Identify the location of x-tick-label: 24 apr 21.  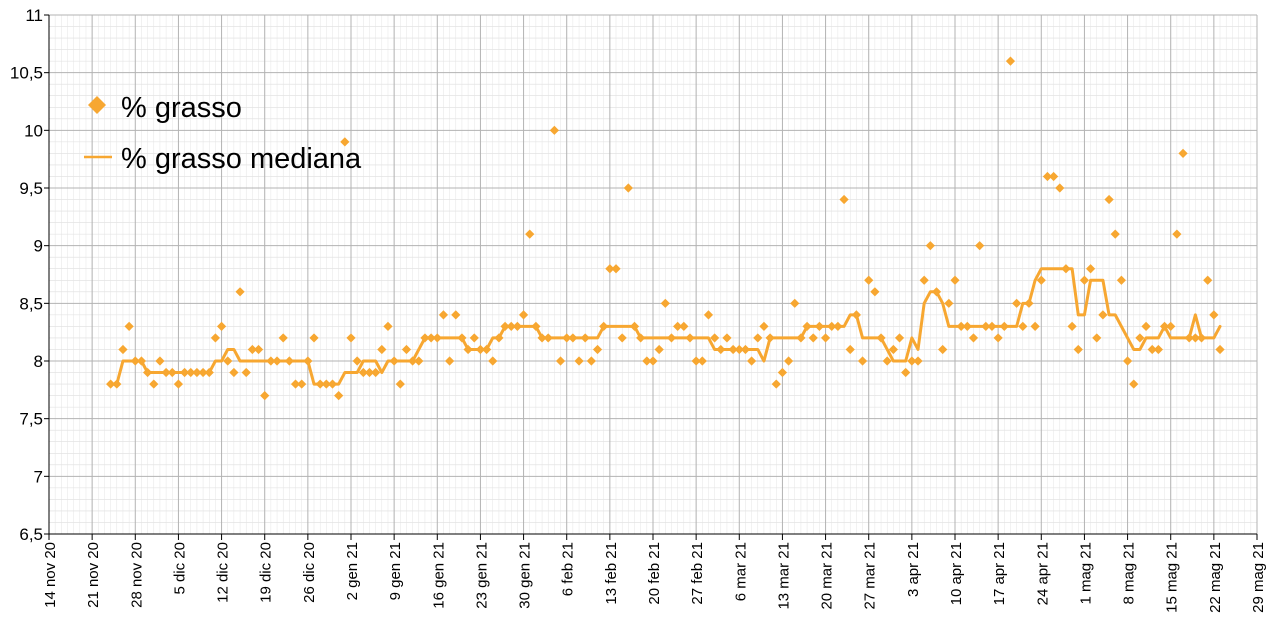
(1042, 573).